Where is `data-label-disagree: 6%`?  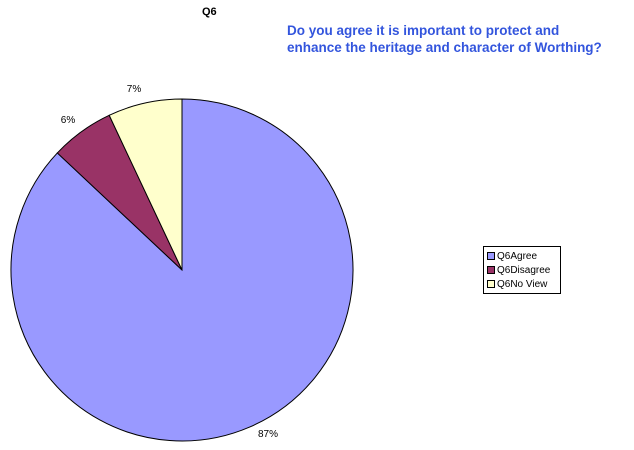 data-label-disagree: 6% is located at coordinates (68, 120).